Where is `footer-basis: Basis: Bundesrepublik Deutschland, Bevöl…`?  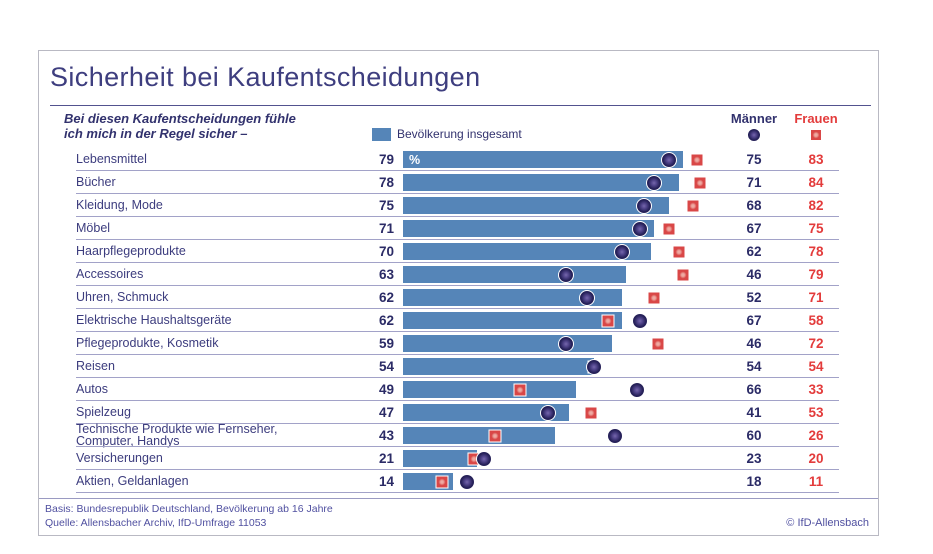
footer-basis: Basis: Bundesrepublik Deutschland, Bevöl… is located at coordinates (189, 509).